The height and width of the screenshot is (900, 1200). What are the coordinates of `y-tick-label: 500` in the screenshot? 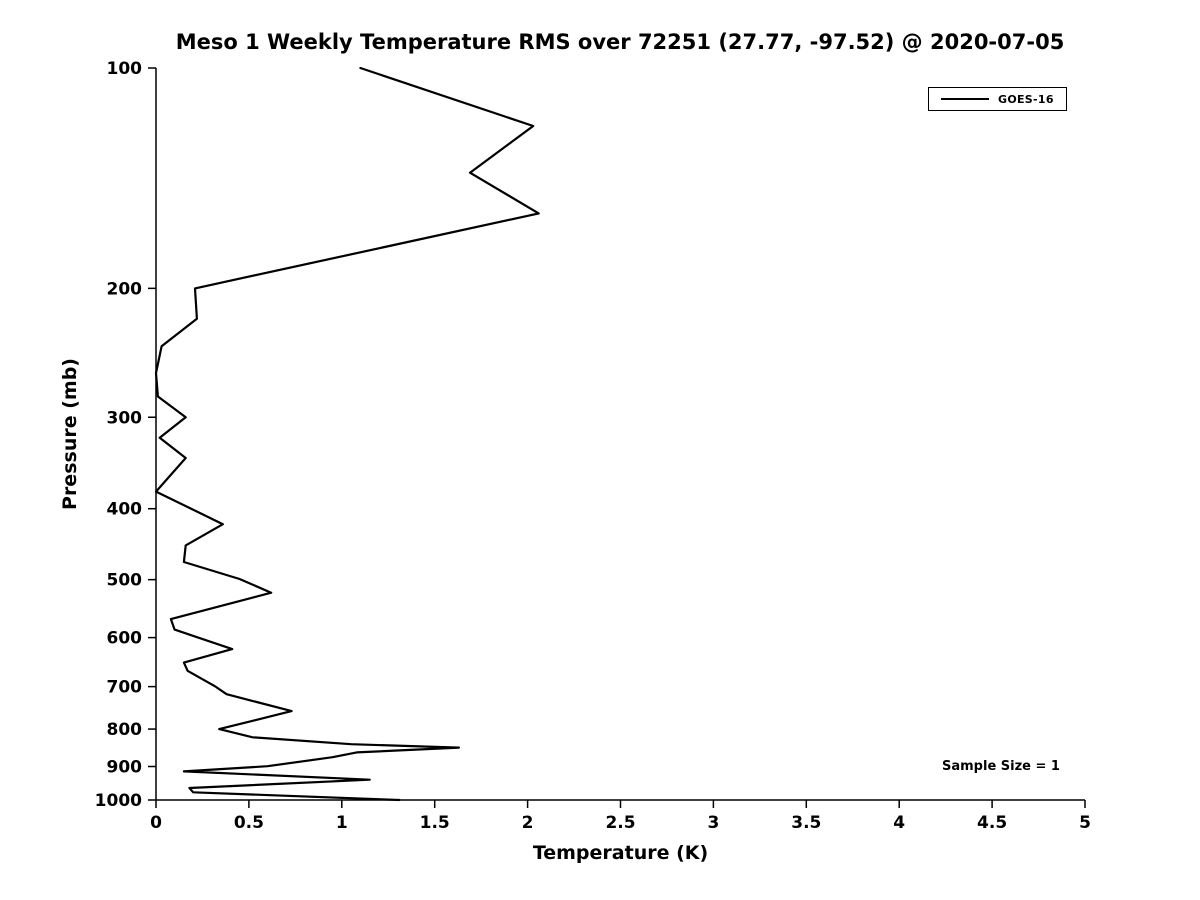 It's located at (125, 581).